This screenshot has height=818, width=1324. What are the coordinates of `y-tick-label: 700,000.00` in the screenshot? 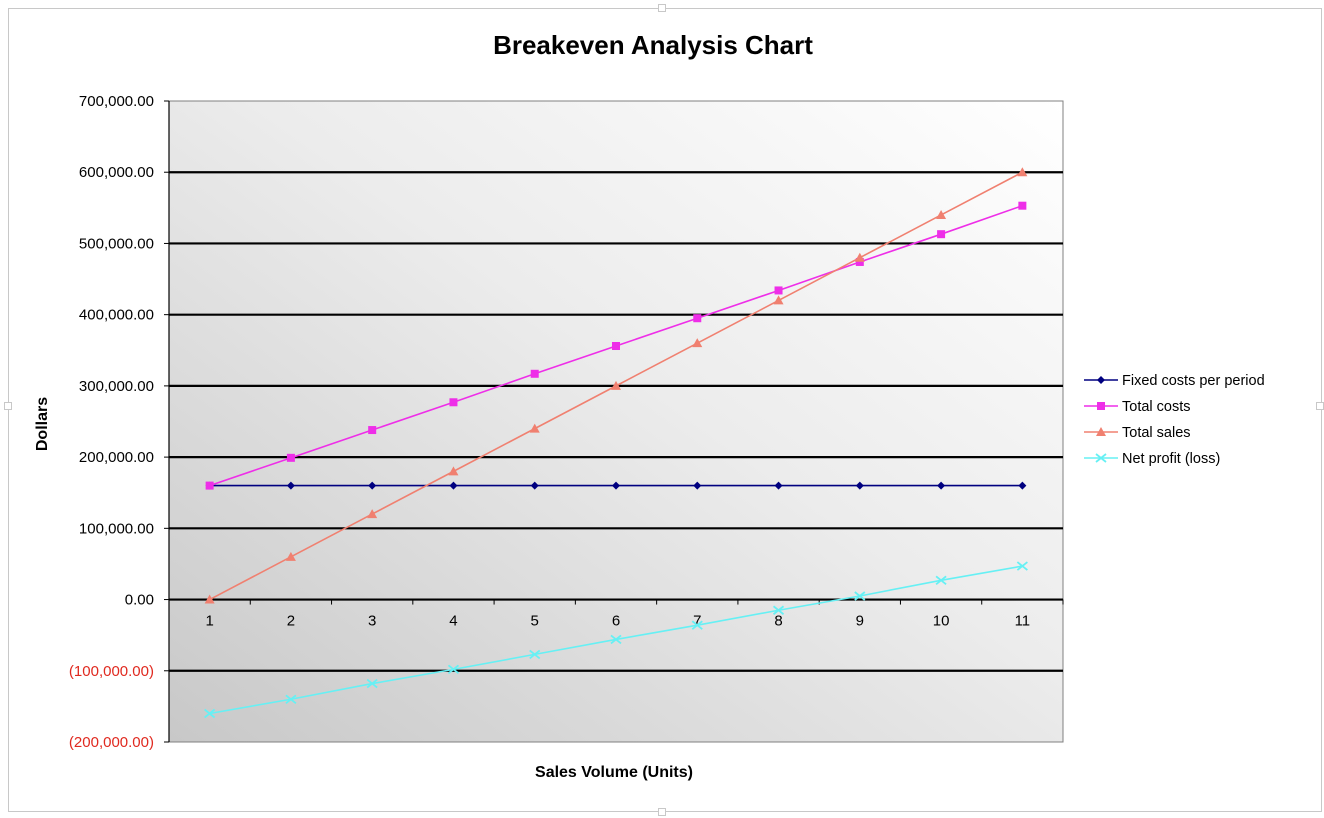 It's located at (116, 101).